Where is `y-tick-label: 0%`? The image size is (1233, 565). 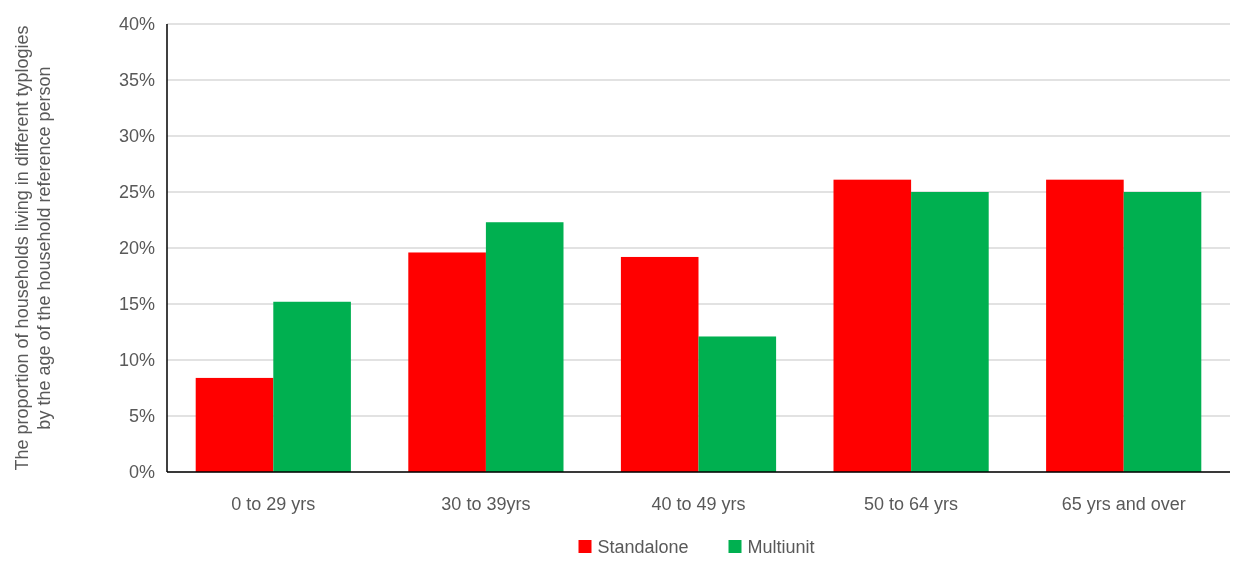 y-tick-label: 0% is located at coordinates (141, 472).